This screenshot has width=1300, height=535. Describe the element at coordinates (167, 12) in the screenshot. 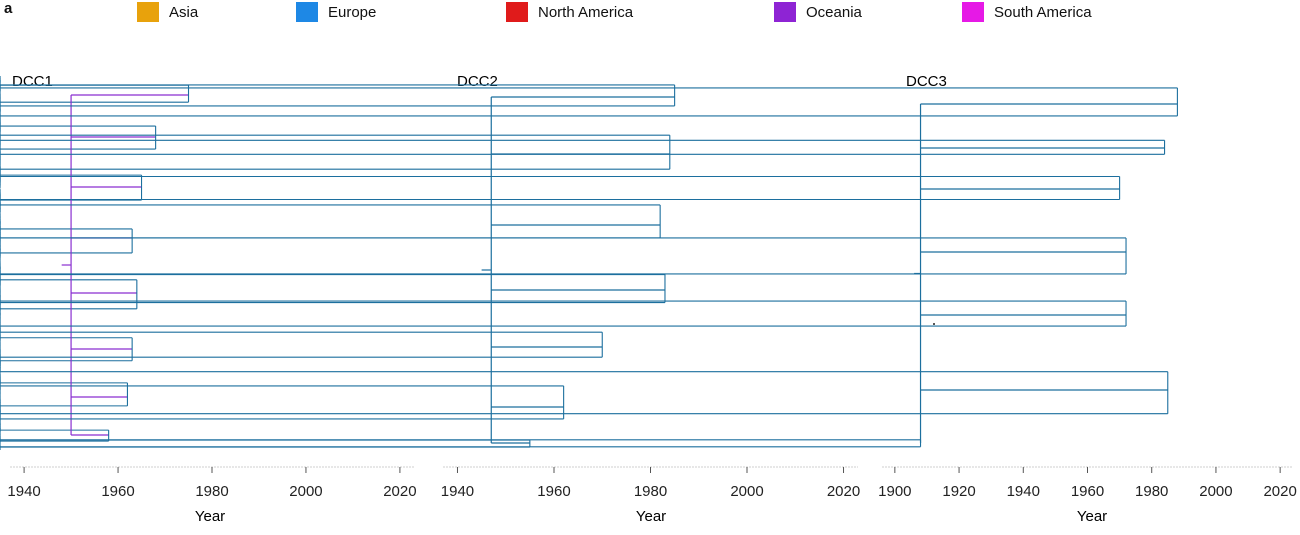

I see `legend-item-asia: Asia` at that location.